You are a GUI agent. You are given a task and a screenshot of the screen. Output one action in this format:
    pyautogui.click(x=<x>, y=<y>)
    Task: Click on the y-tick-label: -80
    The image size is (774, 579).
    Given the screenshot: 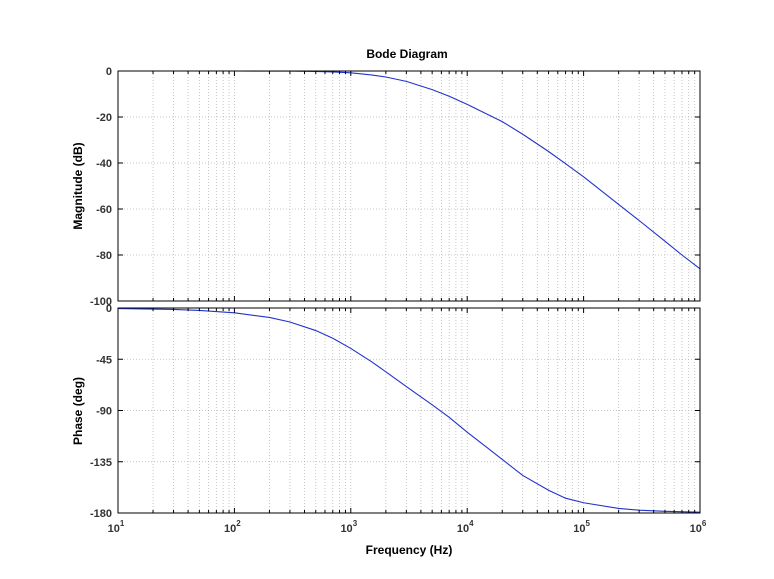 What is the action you would take?
    pyautogui.click(x=104, y=256)
    